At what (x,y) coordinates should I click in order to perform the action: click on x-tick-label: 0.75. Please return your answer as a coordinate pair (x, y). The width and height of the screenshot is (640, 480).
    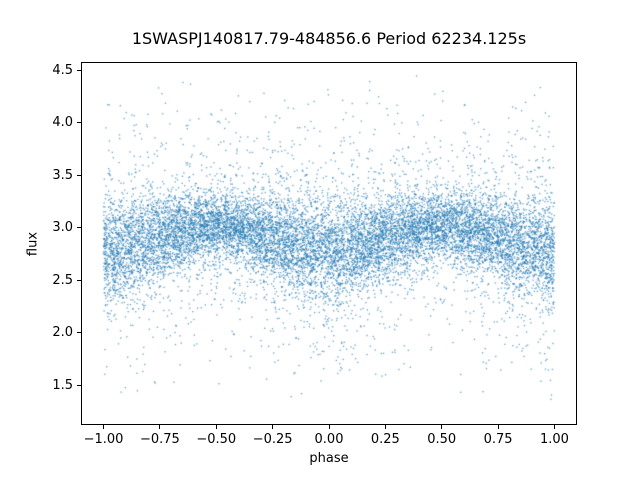
    Looking at the image, I should click on (498, 439).